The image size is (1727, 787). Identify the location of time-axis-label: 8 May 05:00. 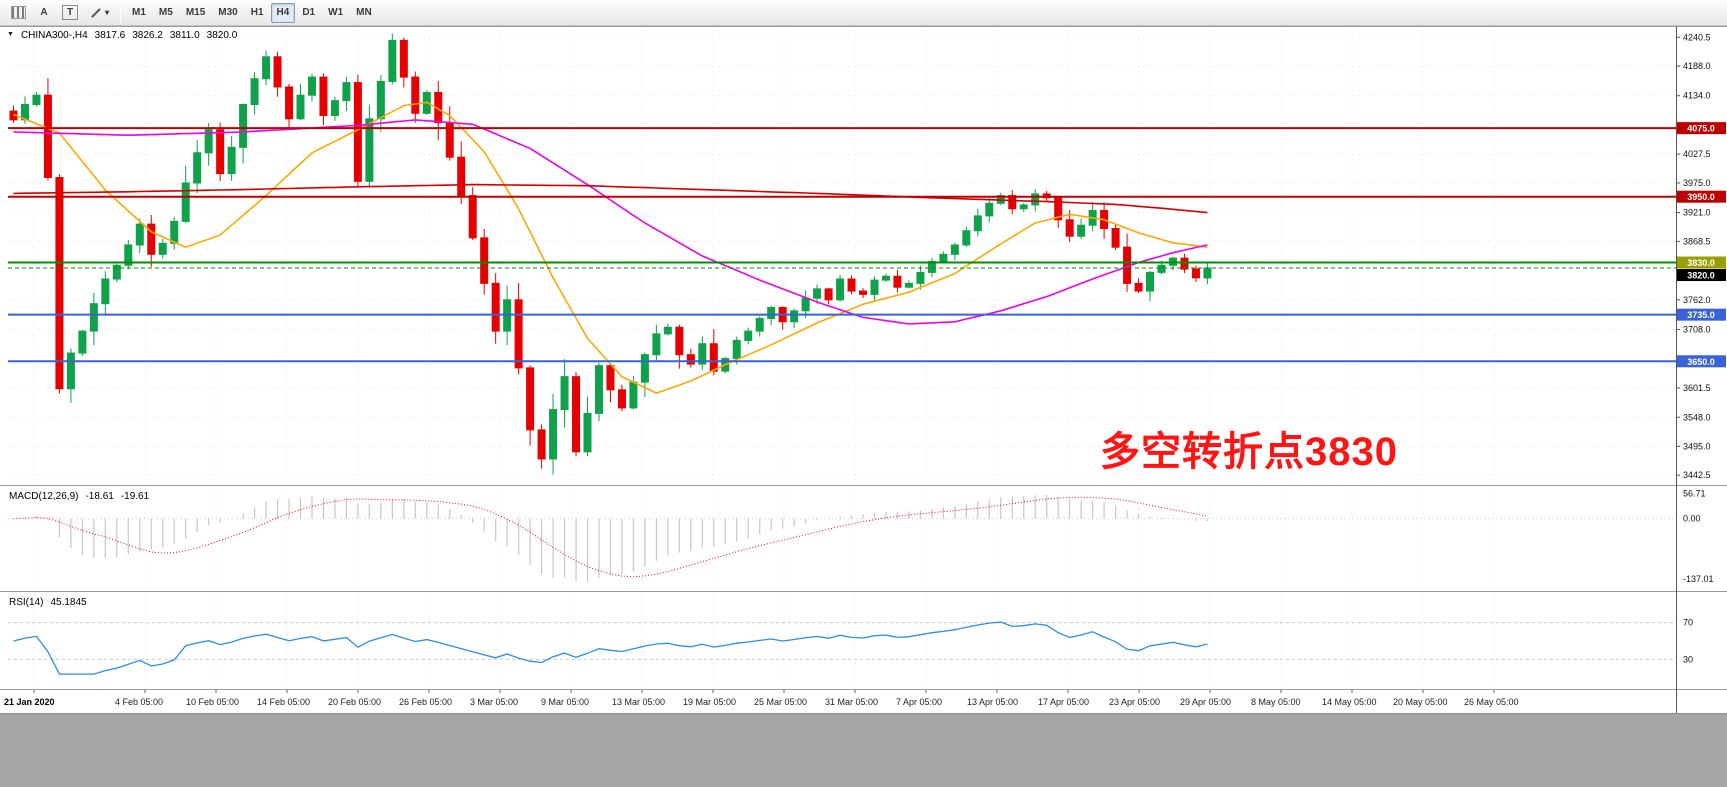
(1276, 702).